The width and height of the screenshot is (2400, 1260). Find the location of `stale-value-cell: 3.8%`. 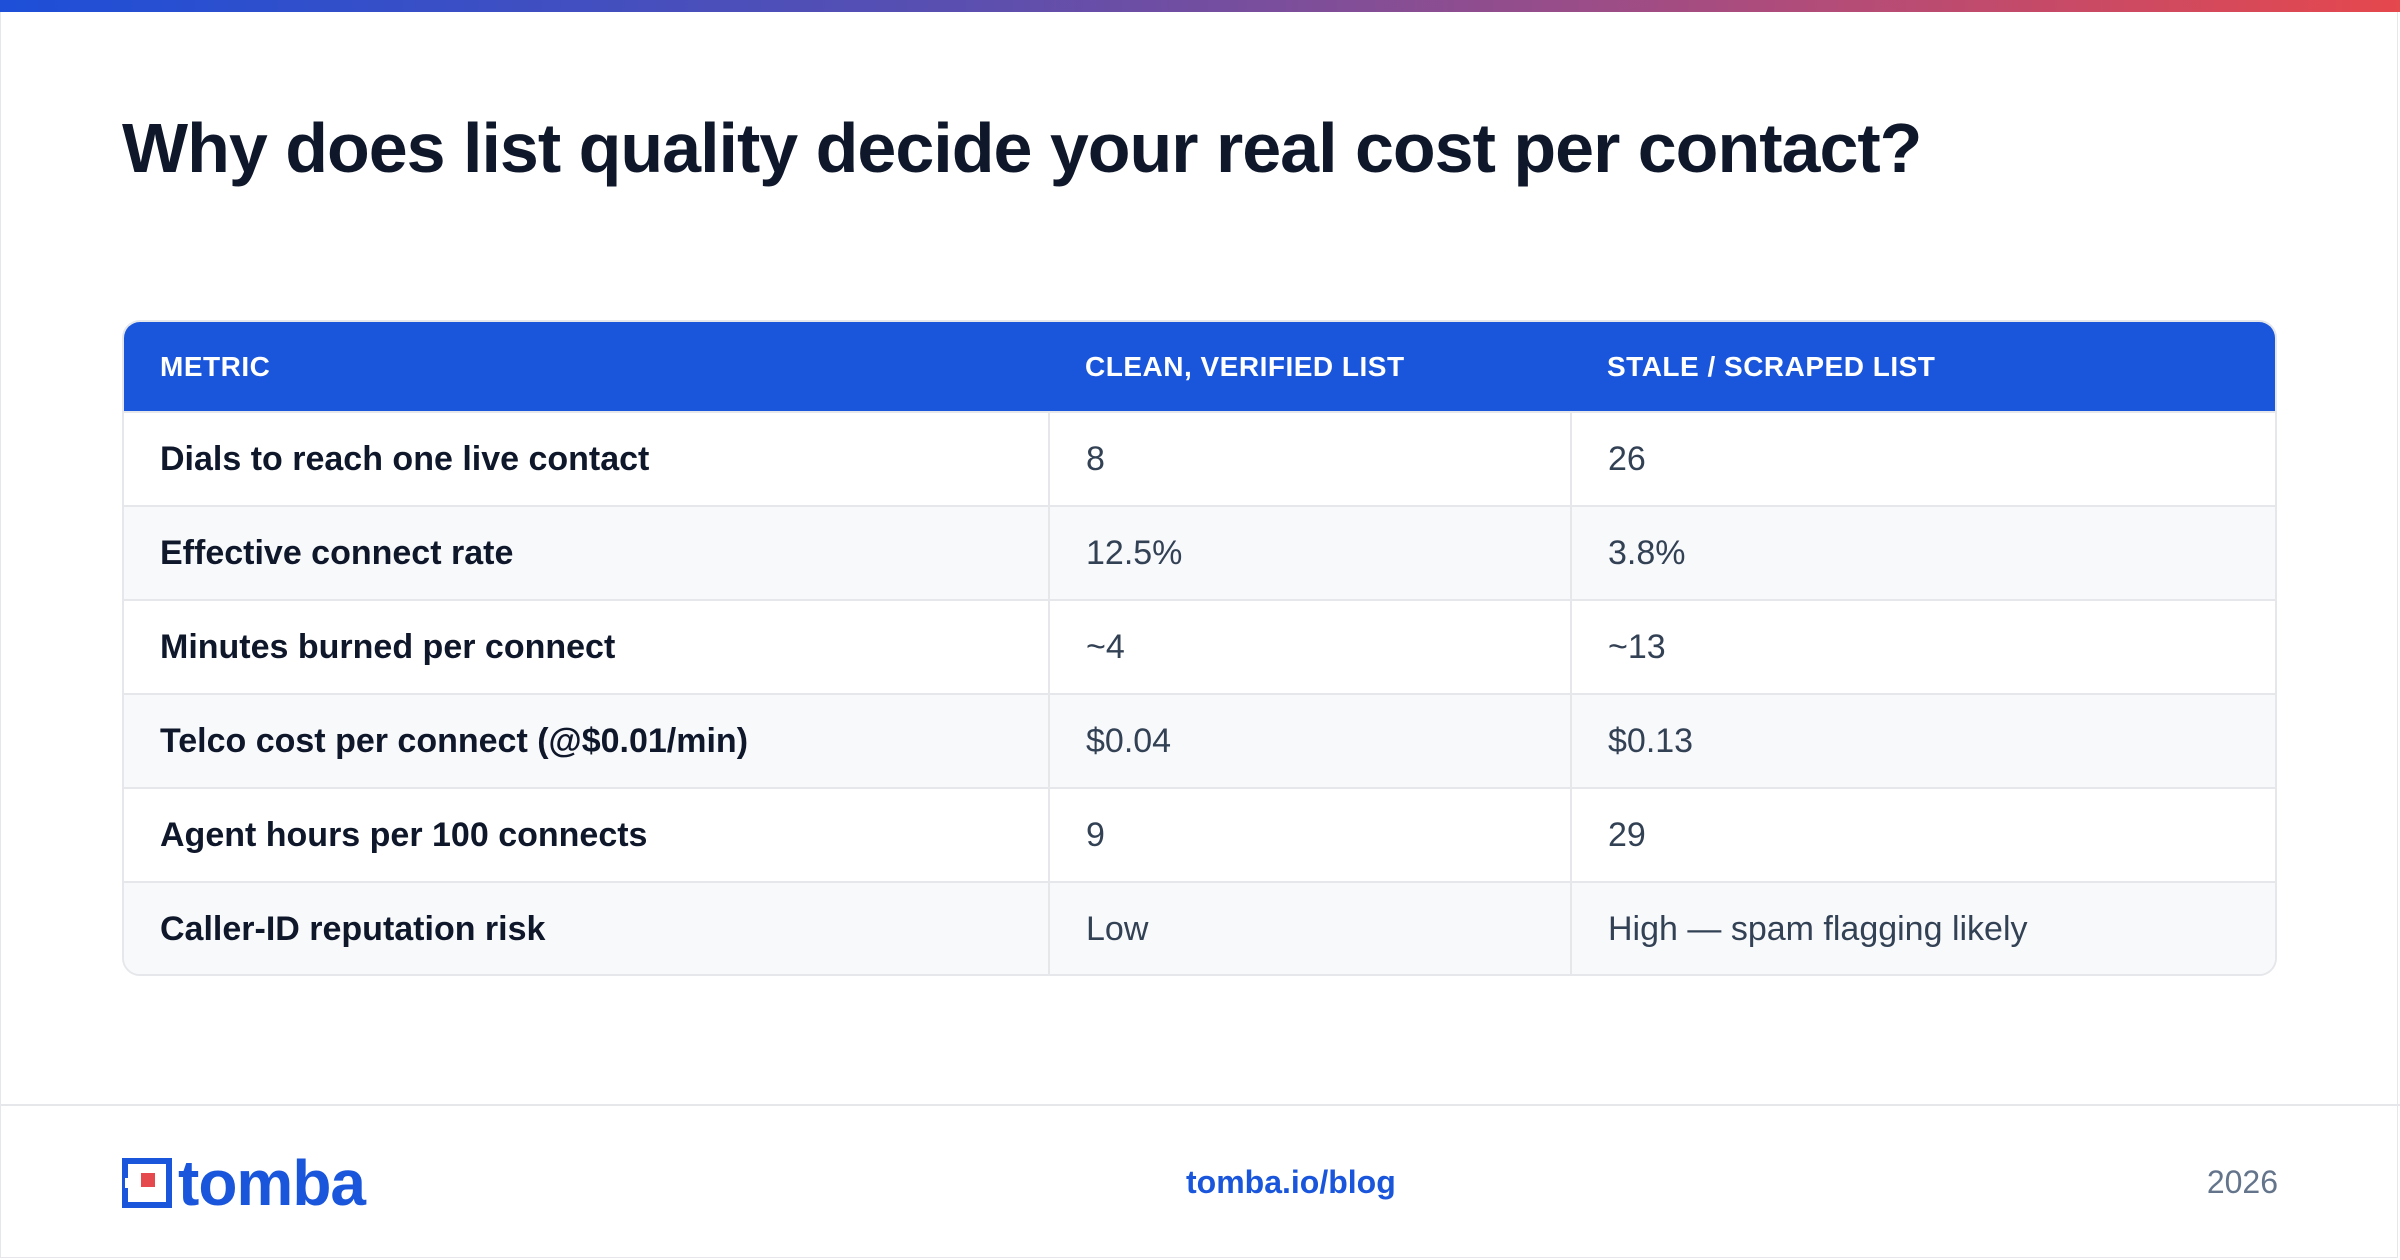

stale-value-cell: 3.8% is located at coordinates (1922, 552).